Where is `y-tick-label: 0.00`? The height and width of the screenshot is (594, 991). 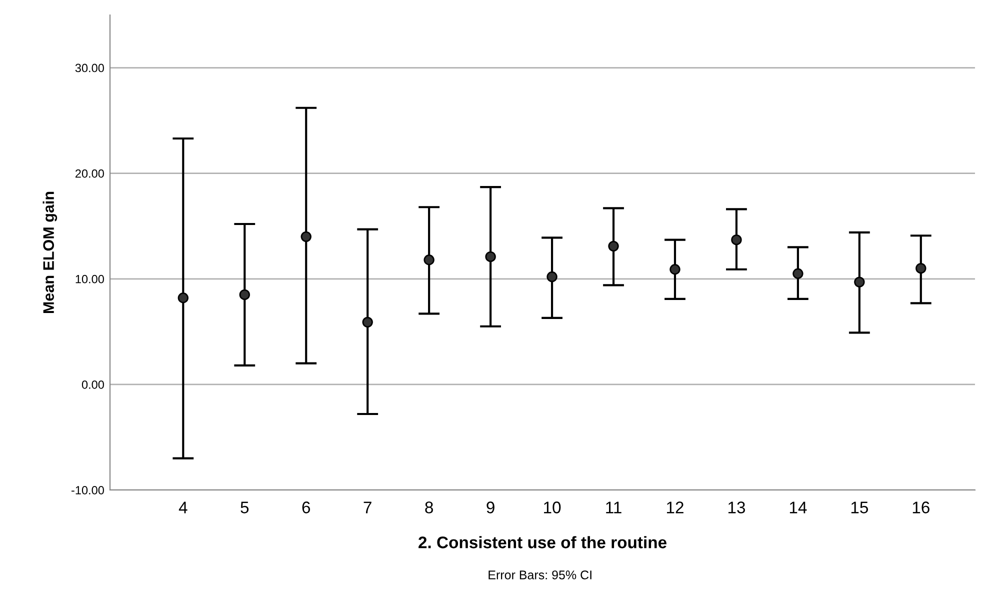 y-tick-label: 0.00 is located at coordinates (93, 384).